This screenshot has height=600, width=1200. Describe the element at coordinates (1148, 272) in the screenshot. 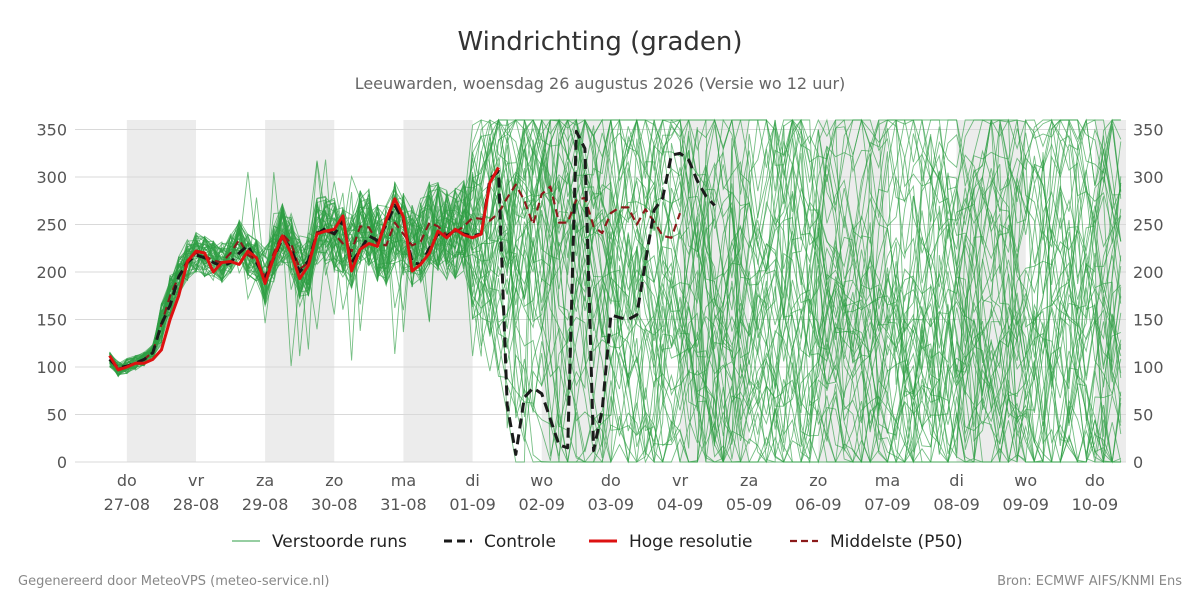

I see `y-tick-label-right: 200` at that location.